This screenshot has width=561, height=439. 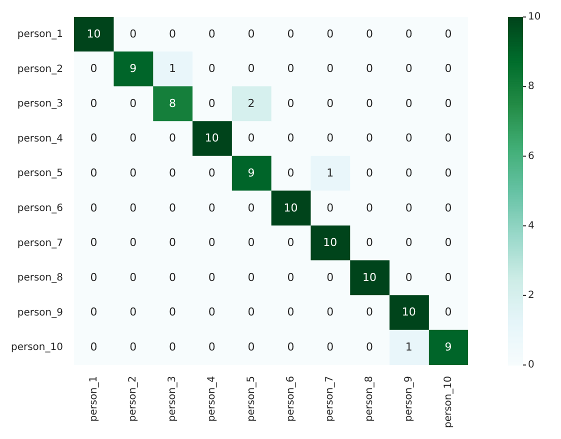 I want to click on data-label: 2, so click(x=251, y=103).